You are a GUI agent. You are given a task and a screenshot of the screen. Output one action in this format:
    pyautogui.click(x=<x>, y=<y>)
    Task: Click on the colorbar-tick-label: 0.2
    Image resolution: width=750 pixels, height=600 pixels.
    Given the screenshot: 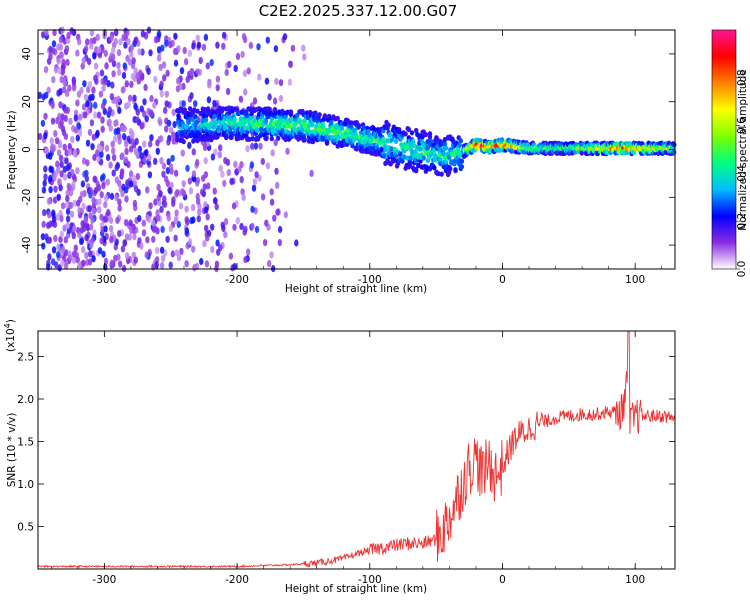 What is the action you would take?
    pyautogui.click(x=742, y=221)
    